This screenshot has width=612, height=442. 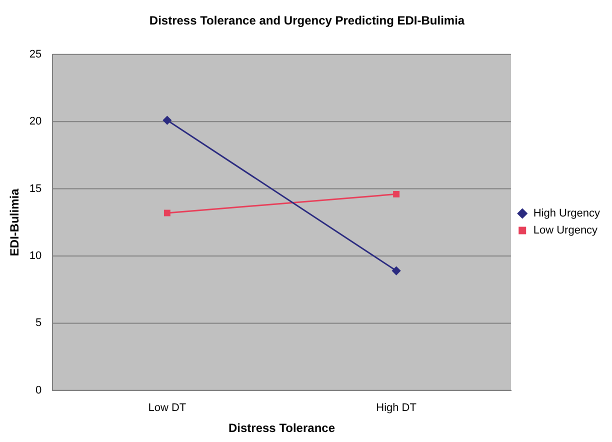 I want to click on y-tick-label: 25, so click(x=35, y=54).